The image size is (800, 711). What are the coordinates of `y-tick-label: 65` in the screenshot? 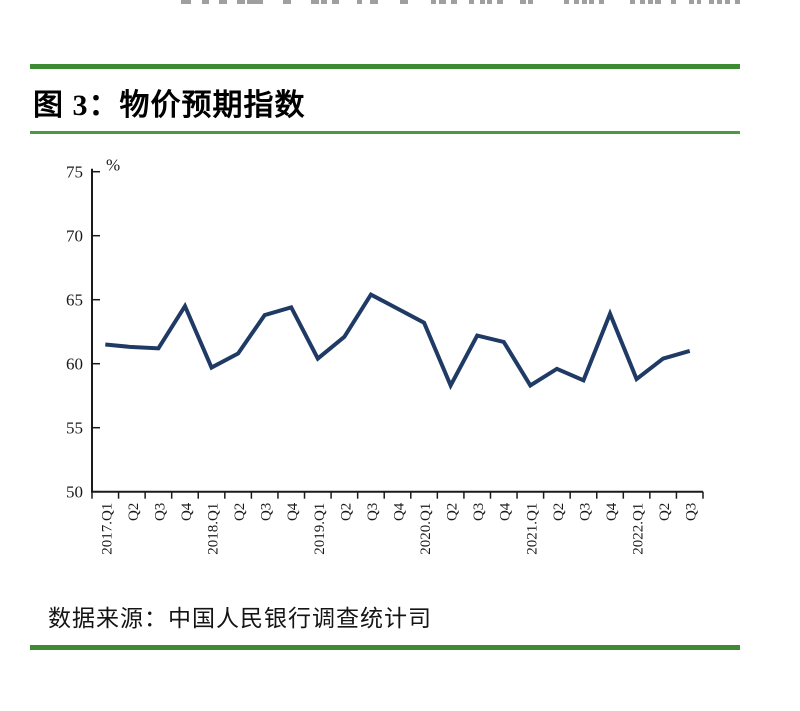 It's located at (74, 300).